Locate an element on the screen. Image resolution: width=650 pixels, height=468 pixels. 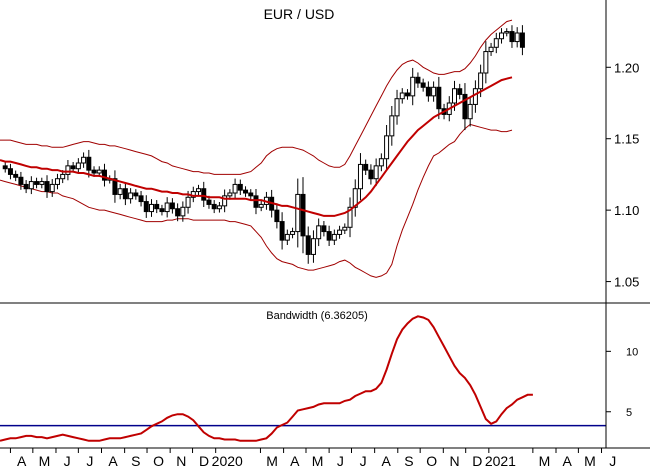
lower-y-ticks: 5 10 is located at coordinates (622, 382).